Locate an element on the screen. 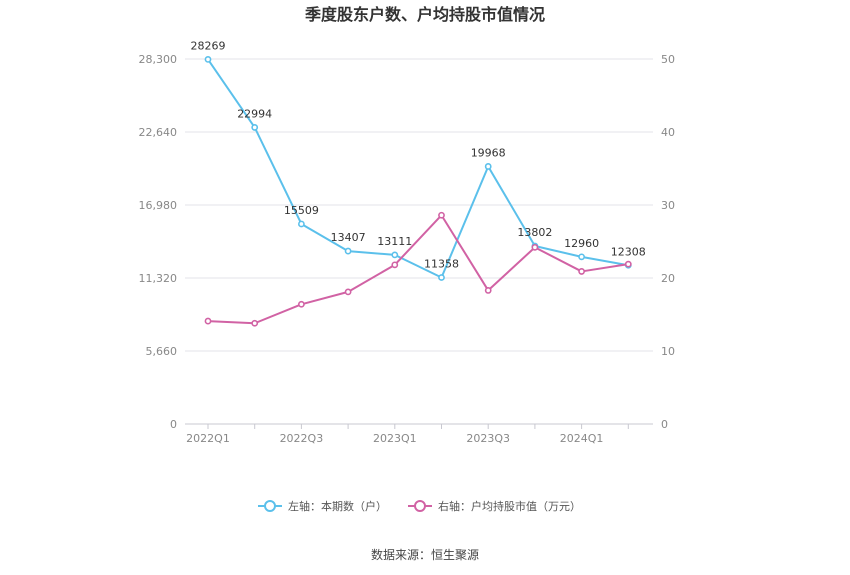 The image size is (850, 575). left-axis-tick-label: 22,640 is located at coordinates (158, 132).